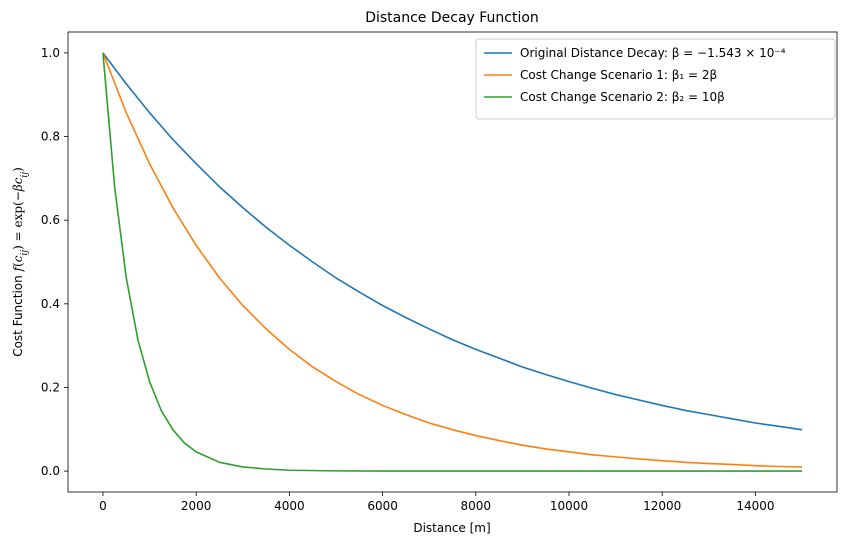 The image size is (851, 545). What do you see at coordinates (476, 506) in the screenshot?
I see `x-tick-label: 8000` at bounding box center [476, 506].